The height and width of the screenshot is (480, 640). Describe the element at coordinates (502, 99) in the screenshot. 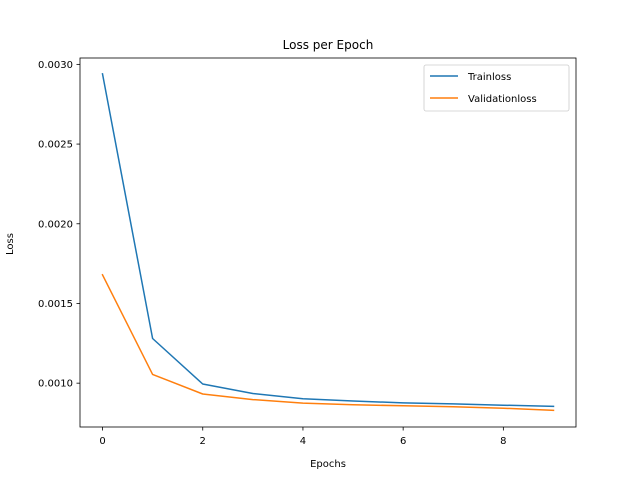

I see `legend-label: Validationloss` at that location.